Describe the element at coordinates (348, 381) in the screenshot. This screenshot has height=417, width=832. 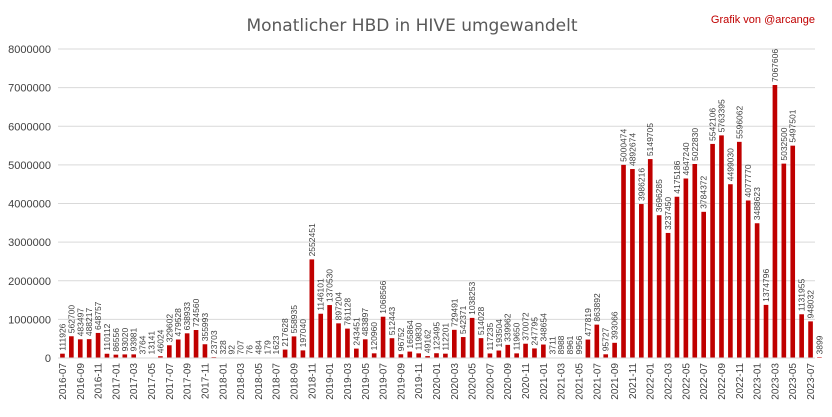
I see `x-tick-label: 2019-03` at that location.